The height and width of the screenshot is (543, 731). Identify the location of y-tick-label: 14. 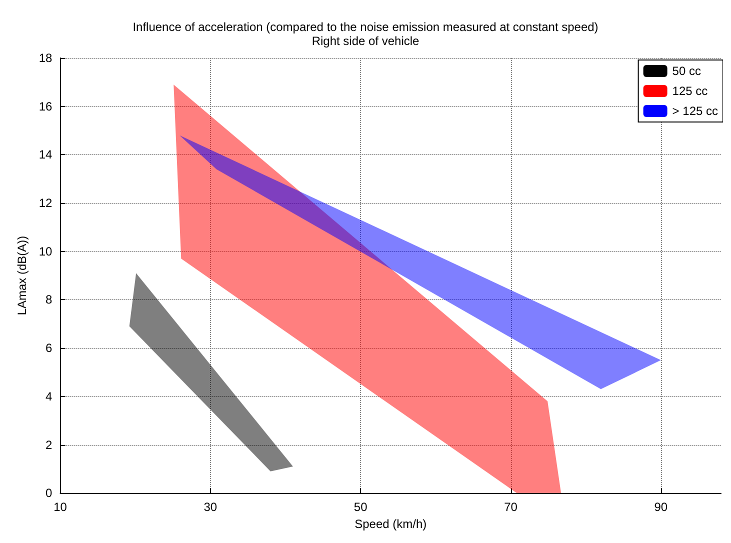
(45, 155).